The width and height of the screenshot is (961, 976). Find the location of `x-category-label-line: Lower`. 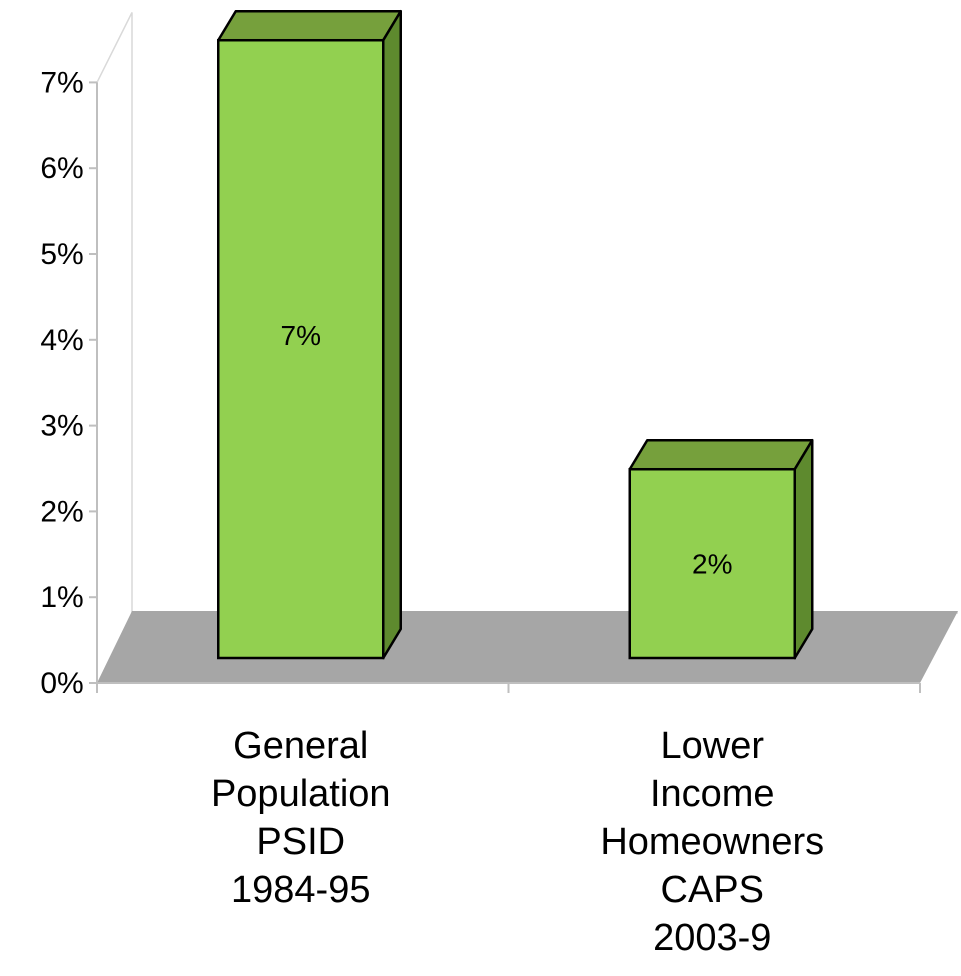

x-category-label-line: Lower is located at coordinates (713, 746).